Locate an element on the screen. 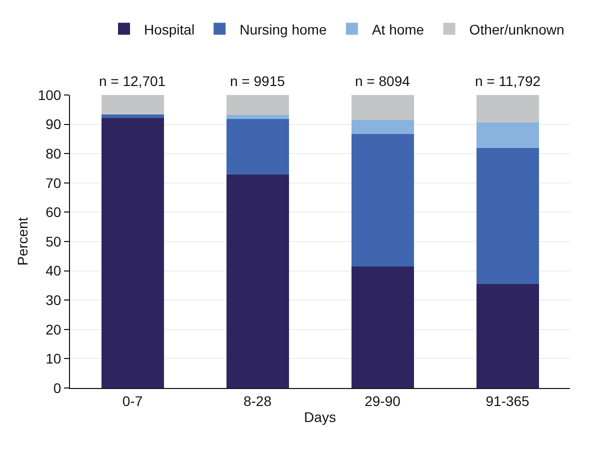  x-tick-label: 29-90 is located at coordinates (382, 400).